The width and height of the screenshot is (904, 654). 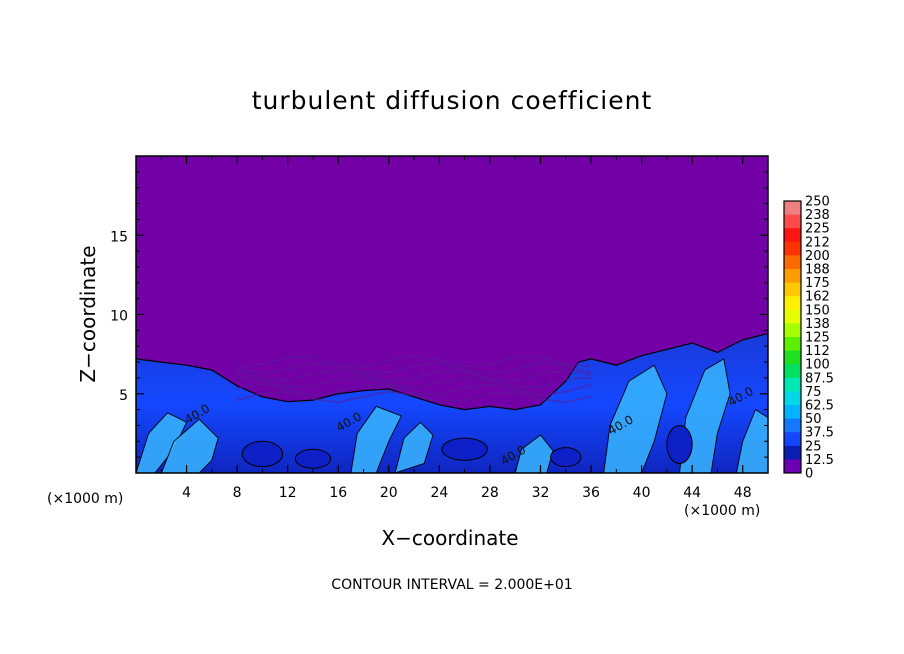 What do you see at coordinates (591, 493) in the screenshot?
I see `x-tick-label: 36` at bounding box center [591, 493].